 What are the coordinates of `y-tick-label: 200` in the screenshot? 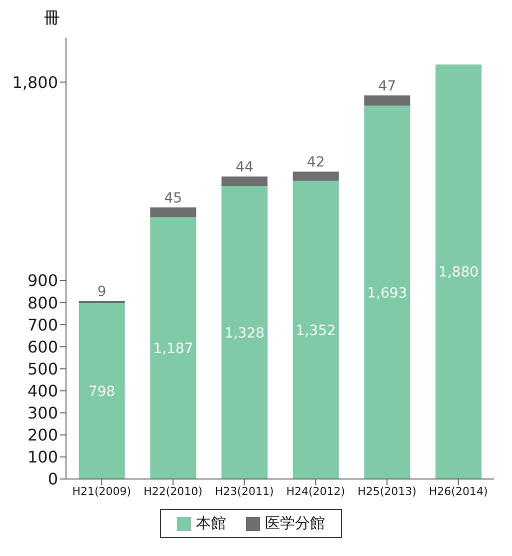 It's located at (42, 435).